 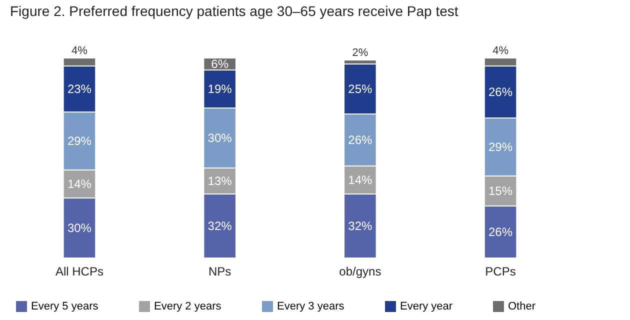 What do you see at coordinates (220, 89) in the screenshot?
I see `data-label: 19%` at bounding box center [220, 89].